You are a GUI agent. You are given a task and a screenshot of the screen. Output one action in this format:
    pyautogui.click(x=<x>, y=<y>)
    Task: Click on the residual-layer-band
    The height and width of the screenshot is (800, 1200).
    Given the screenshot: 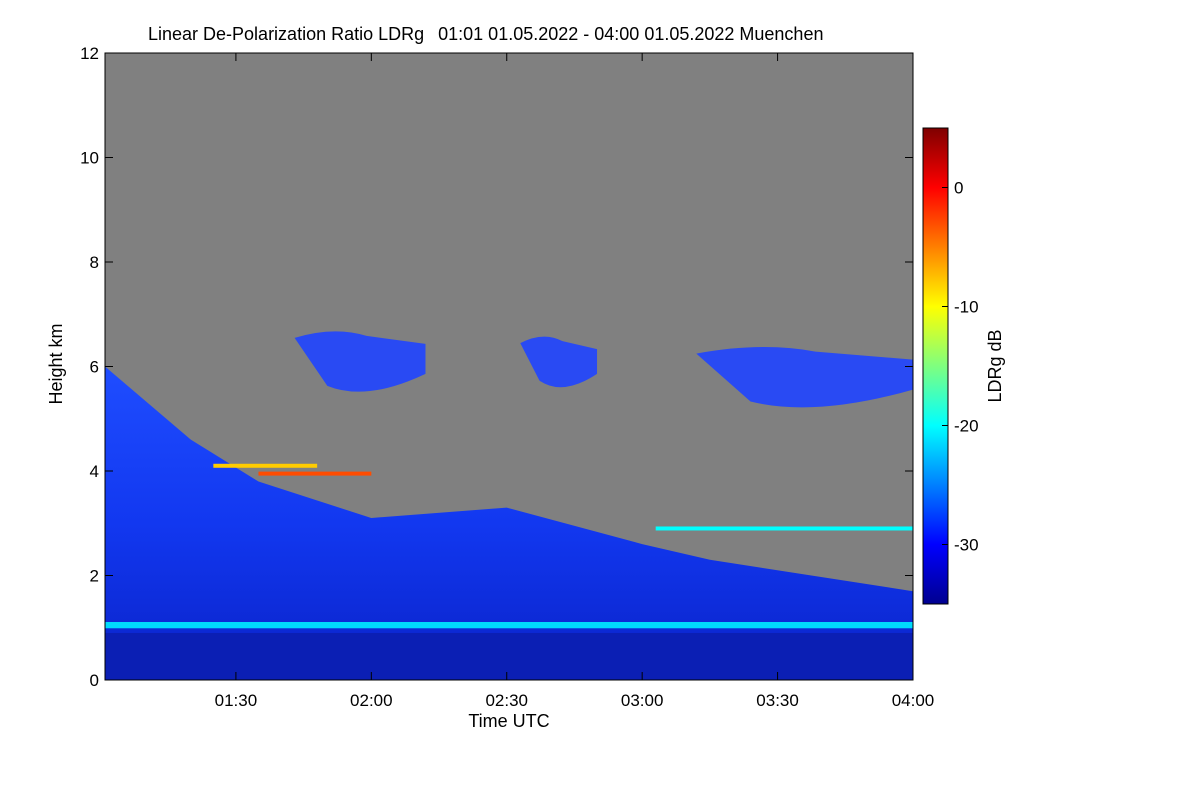 What is the action you would take?
    pyautogui.click(x=509, y=625)
    